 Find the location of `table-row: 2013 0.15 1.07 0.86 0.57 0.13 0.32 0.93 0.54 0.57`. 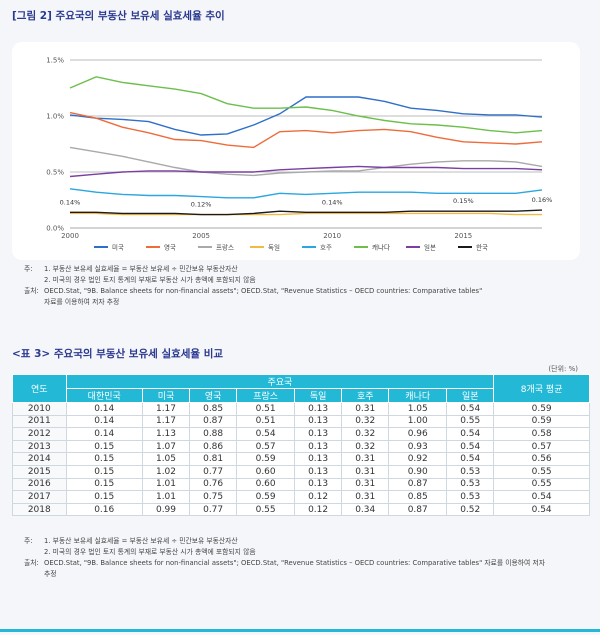

table-row: 2013 0.15 1.07 0.86 0.57 0.13 0.32 0.93 0.54 0.57 is located at coordinates (301, 446).